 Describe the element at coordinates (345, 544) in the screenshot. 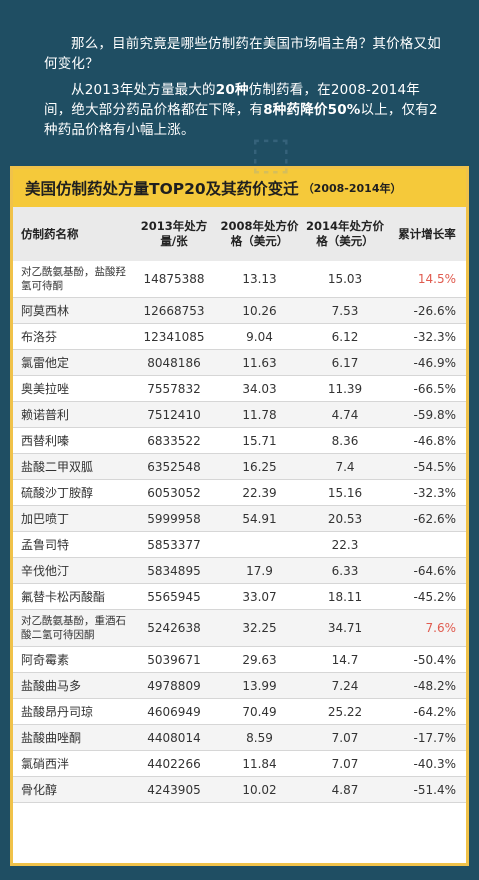

I see `price-2014-cell: 22.3` at that location.